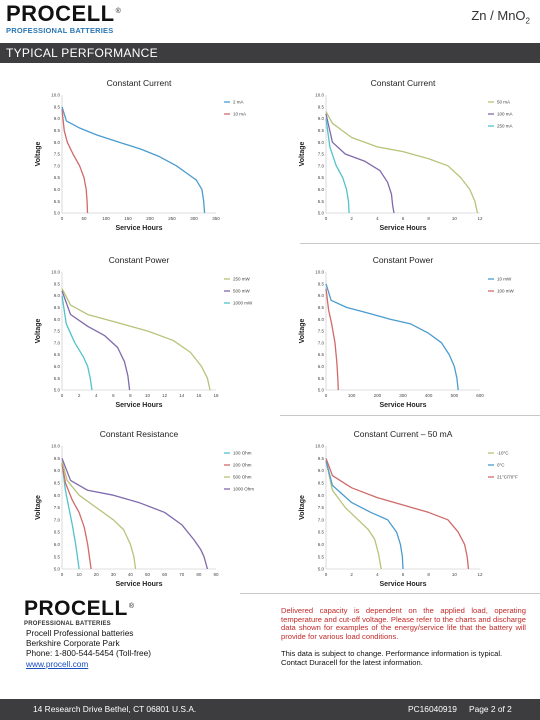  Describe the element at coordinates (82, 53) in the screenshot. I see `section-title: TYPICAL PERFORMANCE` at that location.